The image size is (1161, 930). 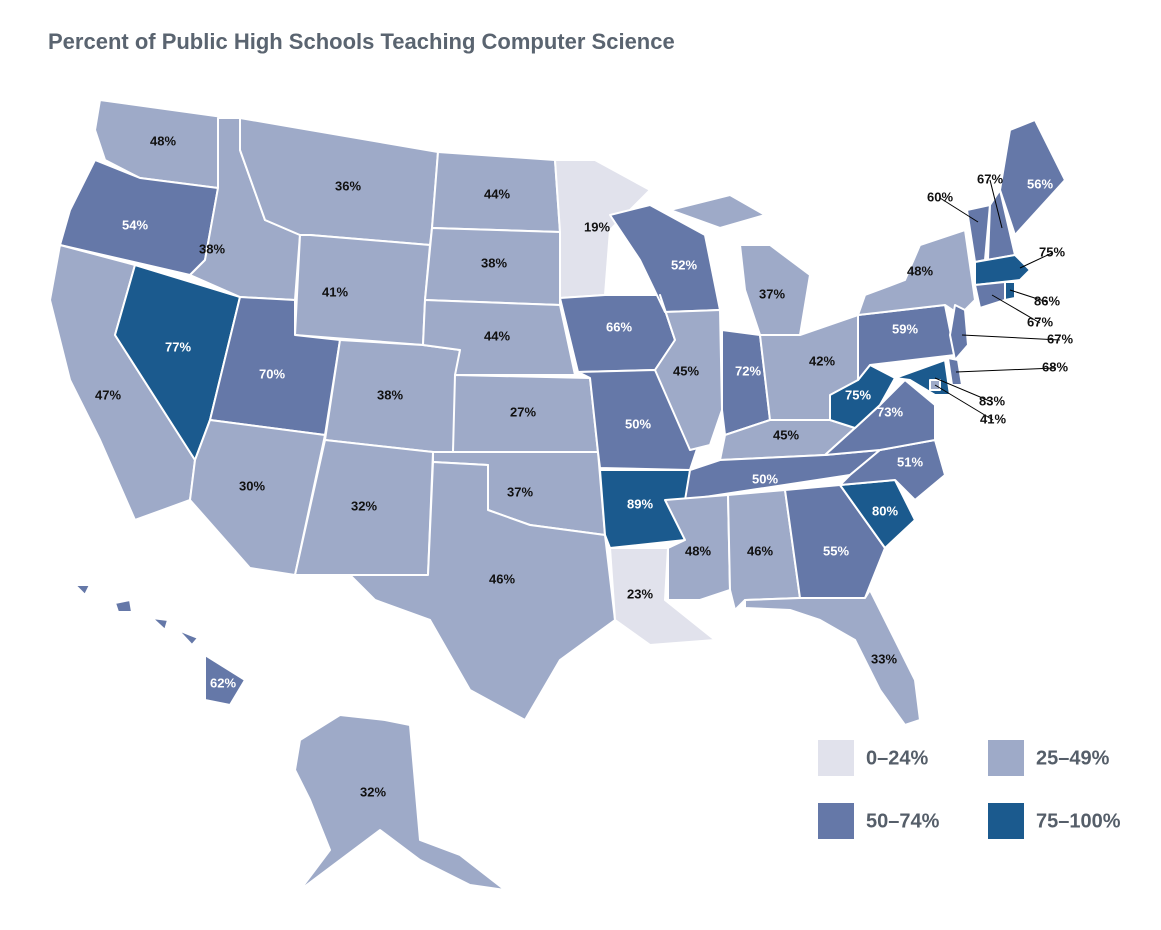 I want to click on legend-label: 50–74%, so click(x=903, y=821).